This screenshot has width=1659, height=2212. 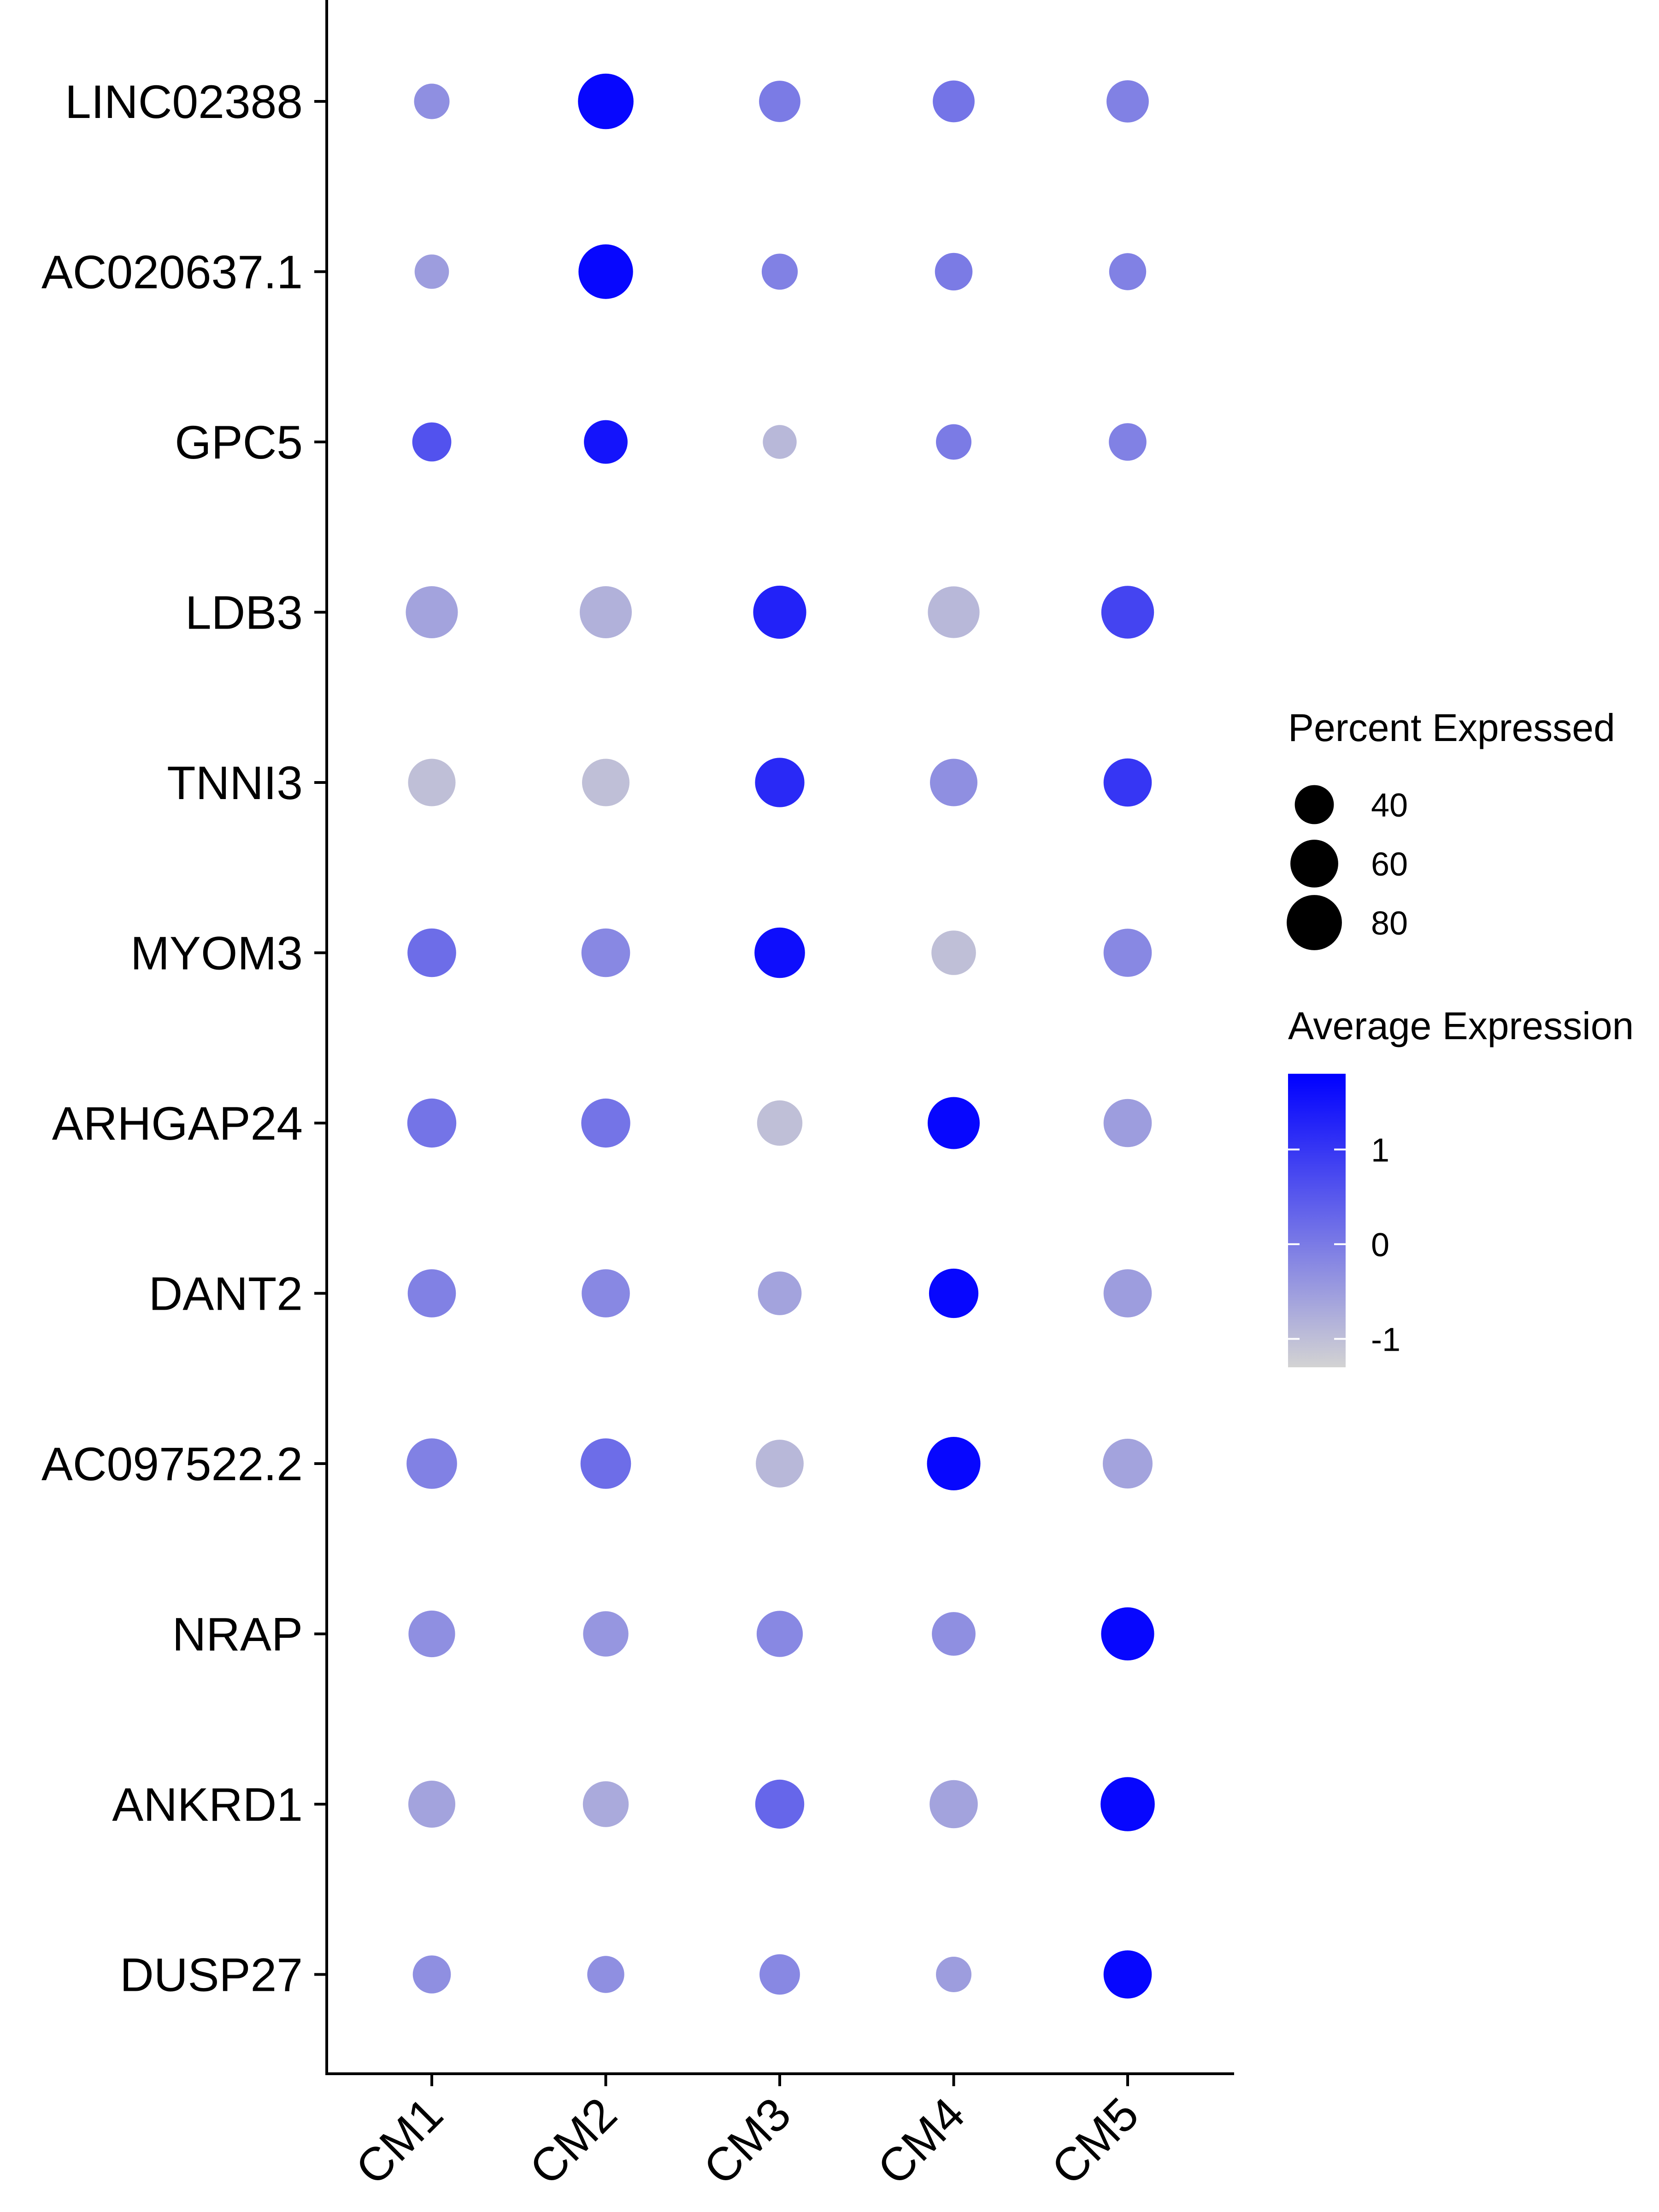 I want to click on dot-LINC02388-CM3, so click(x=779, y=101).